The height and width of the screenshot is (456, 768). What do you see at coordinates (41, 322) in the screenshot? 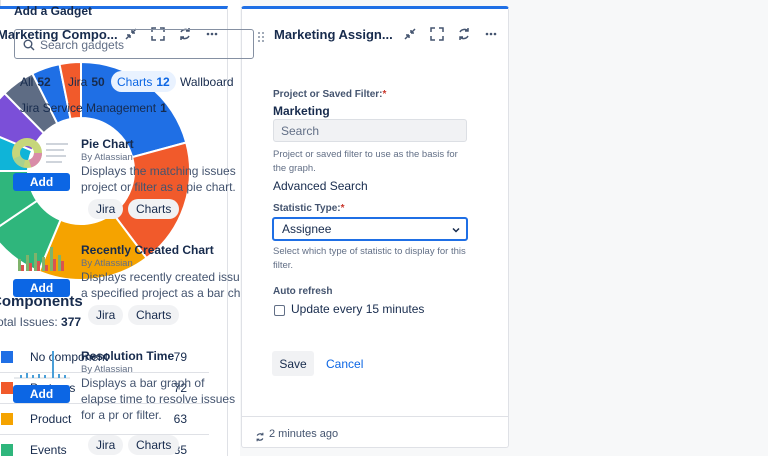
I see `total-issues: Total Issues: 377` at bounding box center [41, 322].